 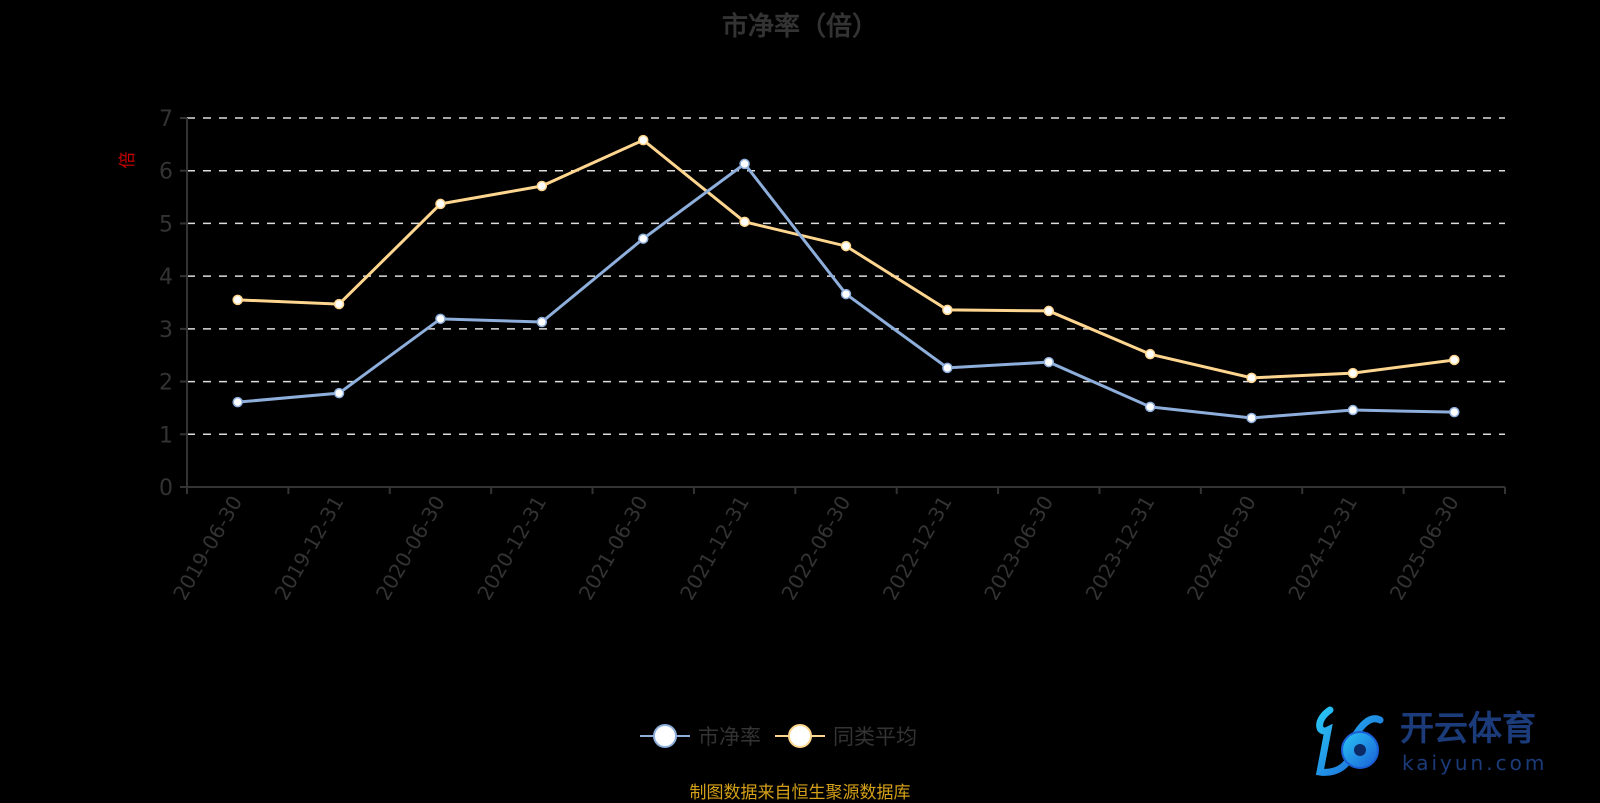 I want to click on x-tick-label: 2019-12-31, so click(x=309, y=548).